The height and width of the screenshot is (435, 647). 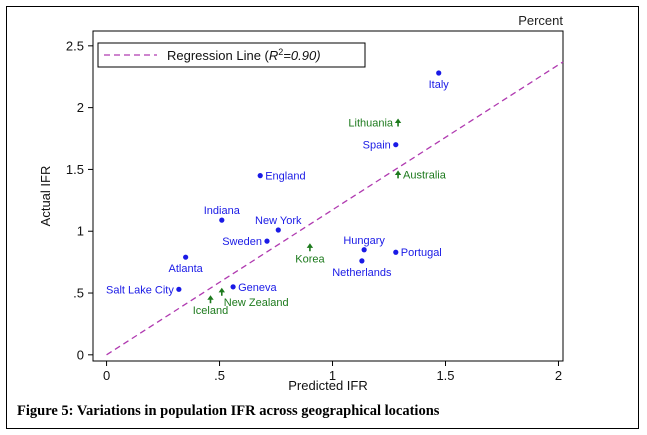 I want to click on y-axis-title: Actual IFR, so click(x=45, y=196).